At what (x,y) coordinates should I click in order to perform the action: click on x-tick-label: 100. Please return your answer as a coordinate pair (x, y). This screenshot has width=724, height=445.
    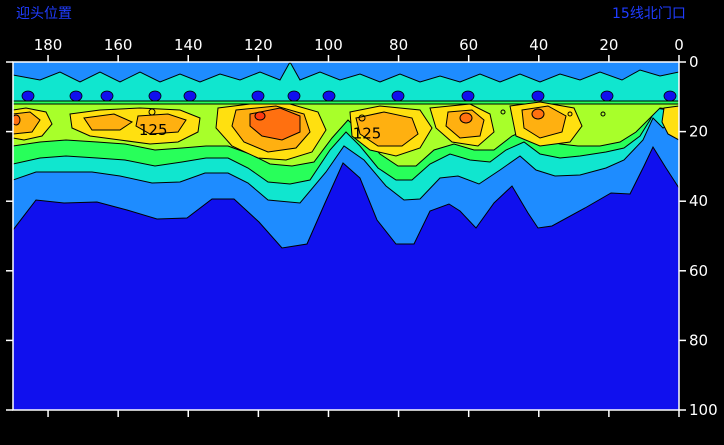
    Looking at the image, I should click on (328, 45).